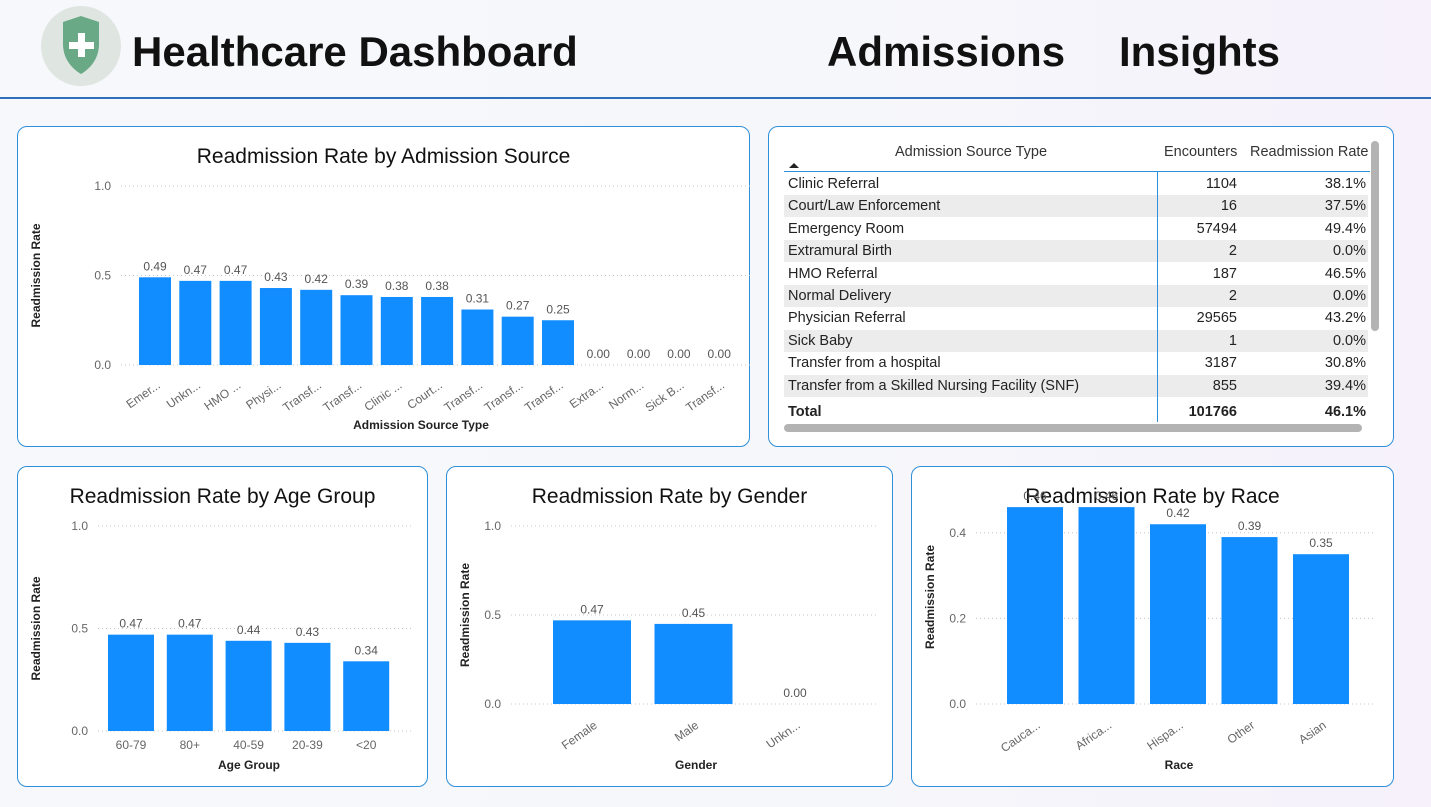 The image size is (1431, 807). Describe the element at coordinates (715, 98) in the screenshot. I see `header-divider` at that location.